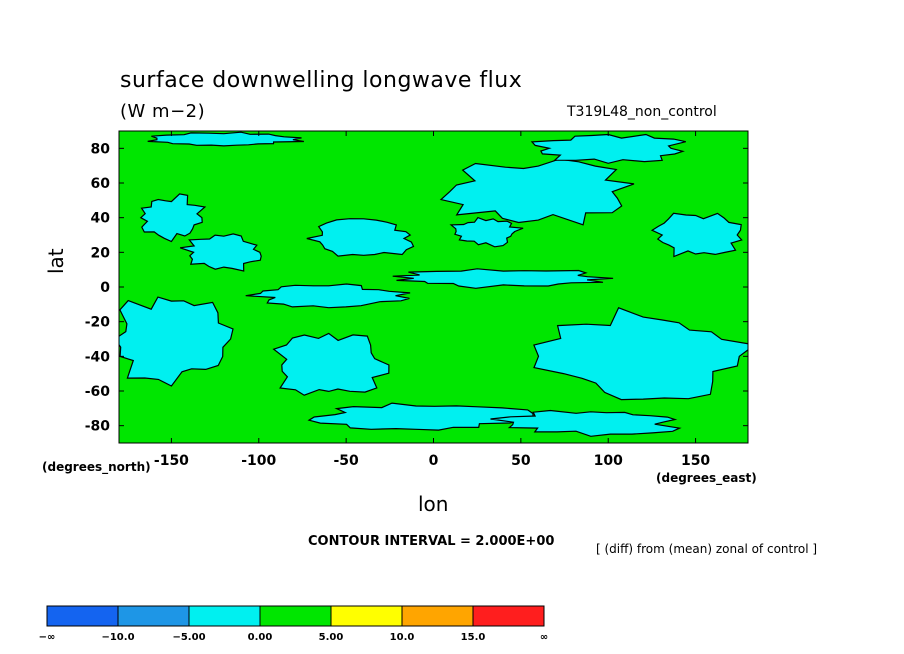 The height and width of the screenshot is (654, 904). Describe the element at coordinates (101, 219) in the screenshot. I see `y-tick-label: 40` at that location.